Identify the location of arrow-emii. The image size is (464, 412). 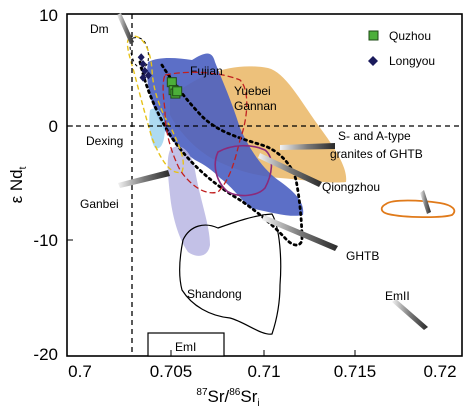
(410, 314).